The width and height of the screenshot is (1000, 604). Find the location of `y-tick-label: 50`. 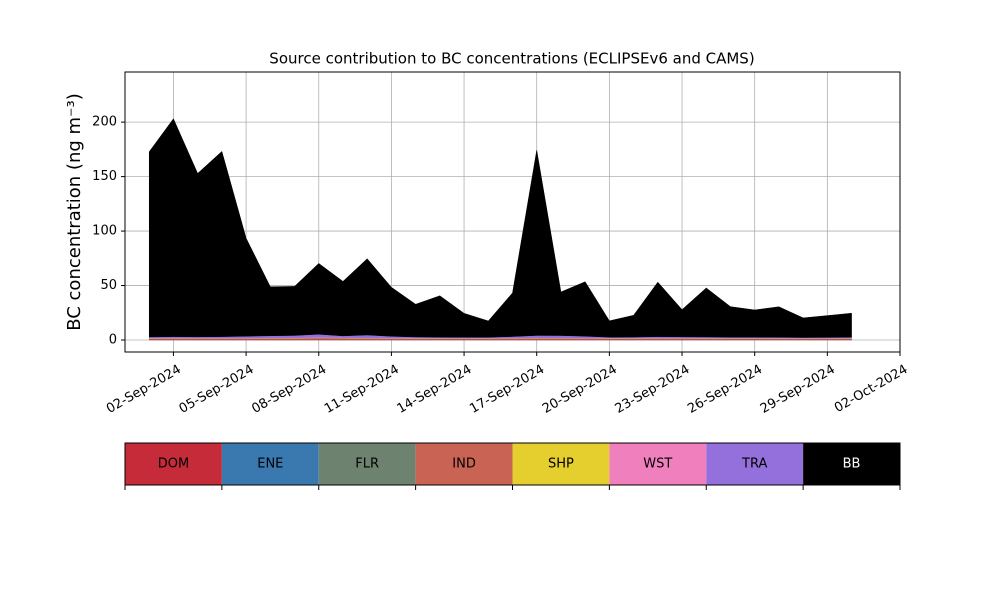

y-tick-label: 50 is located at coordinates (108, 285).